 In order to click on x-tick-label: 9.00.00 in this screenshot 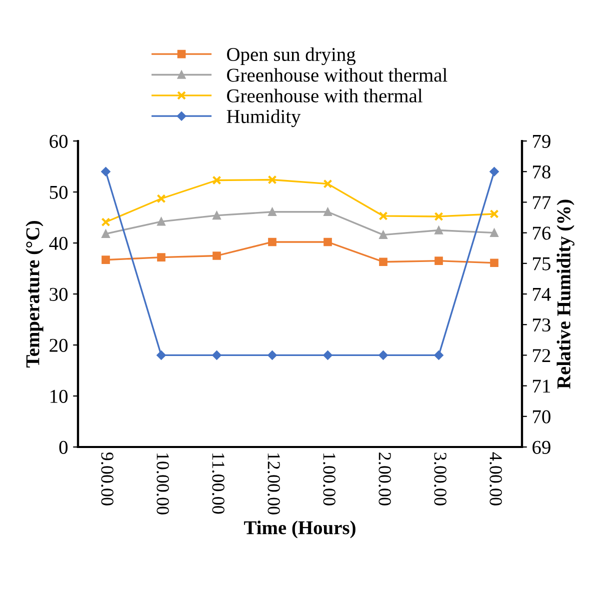, I will do `click(107, 479)`.